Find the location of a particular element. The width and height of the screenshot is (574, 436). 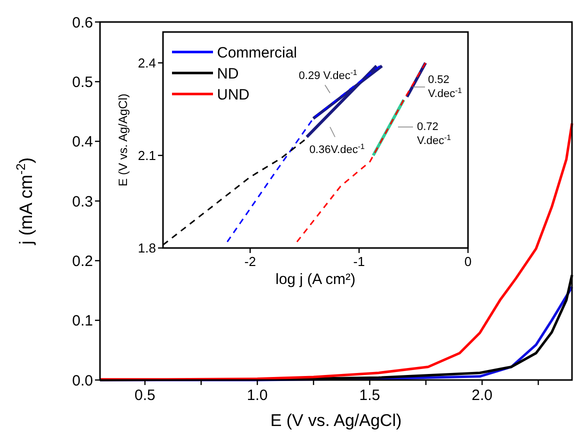

y-tick-label: 0.2 is located at coordinates (82, 261).